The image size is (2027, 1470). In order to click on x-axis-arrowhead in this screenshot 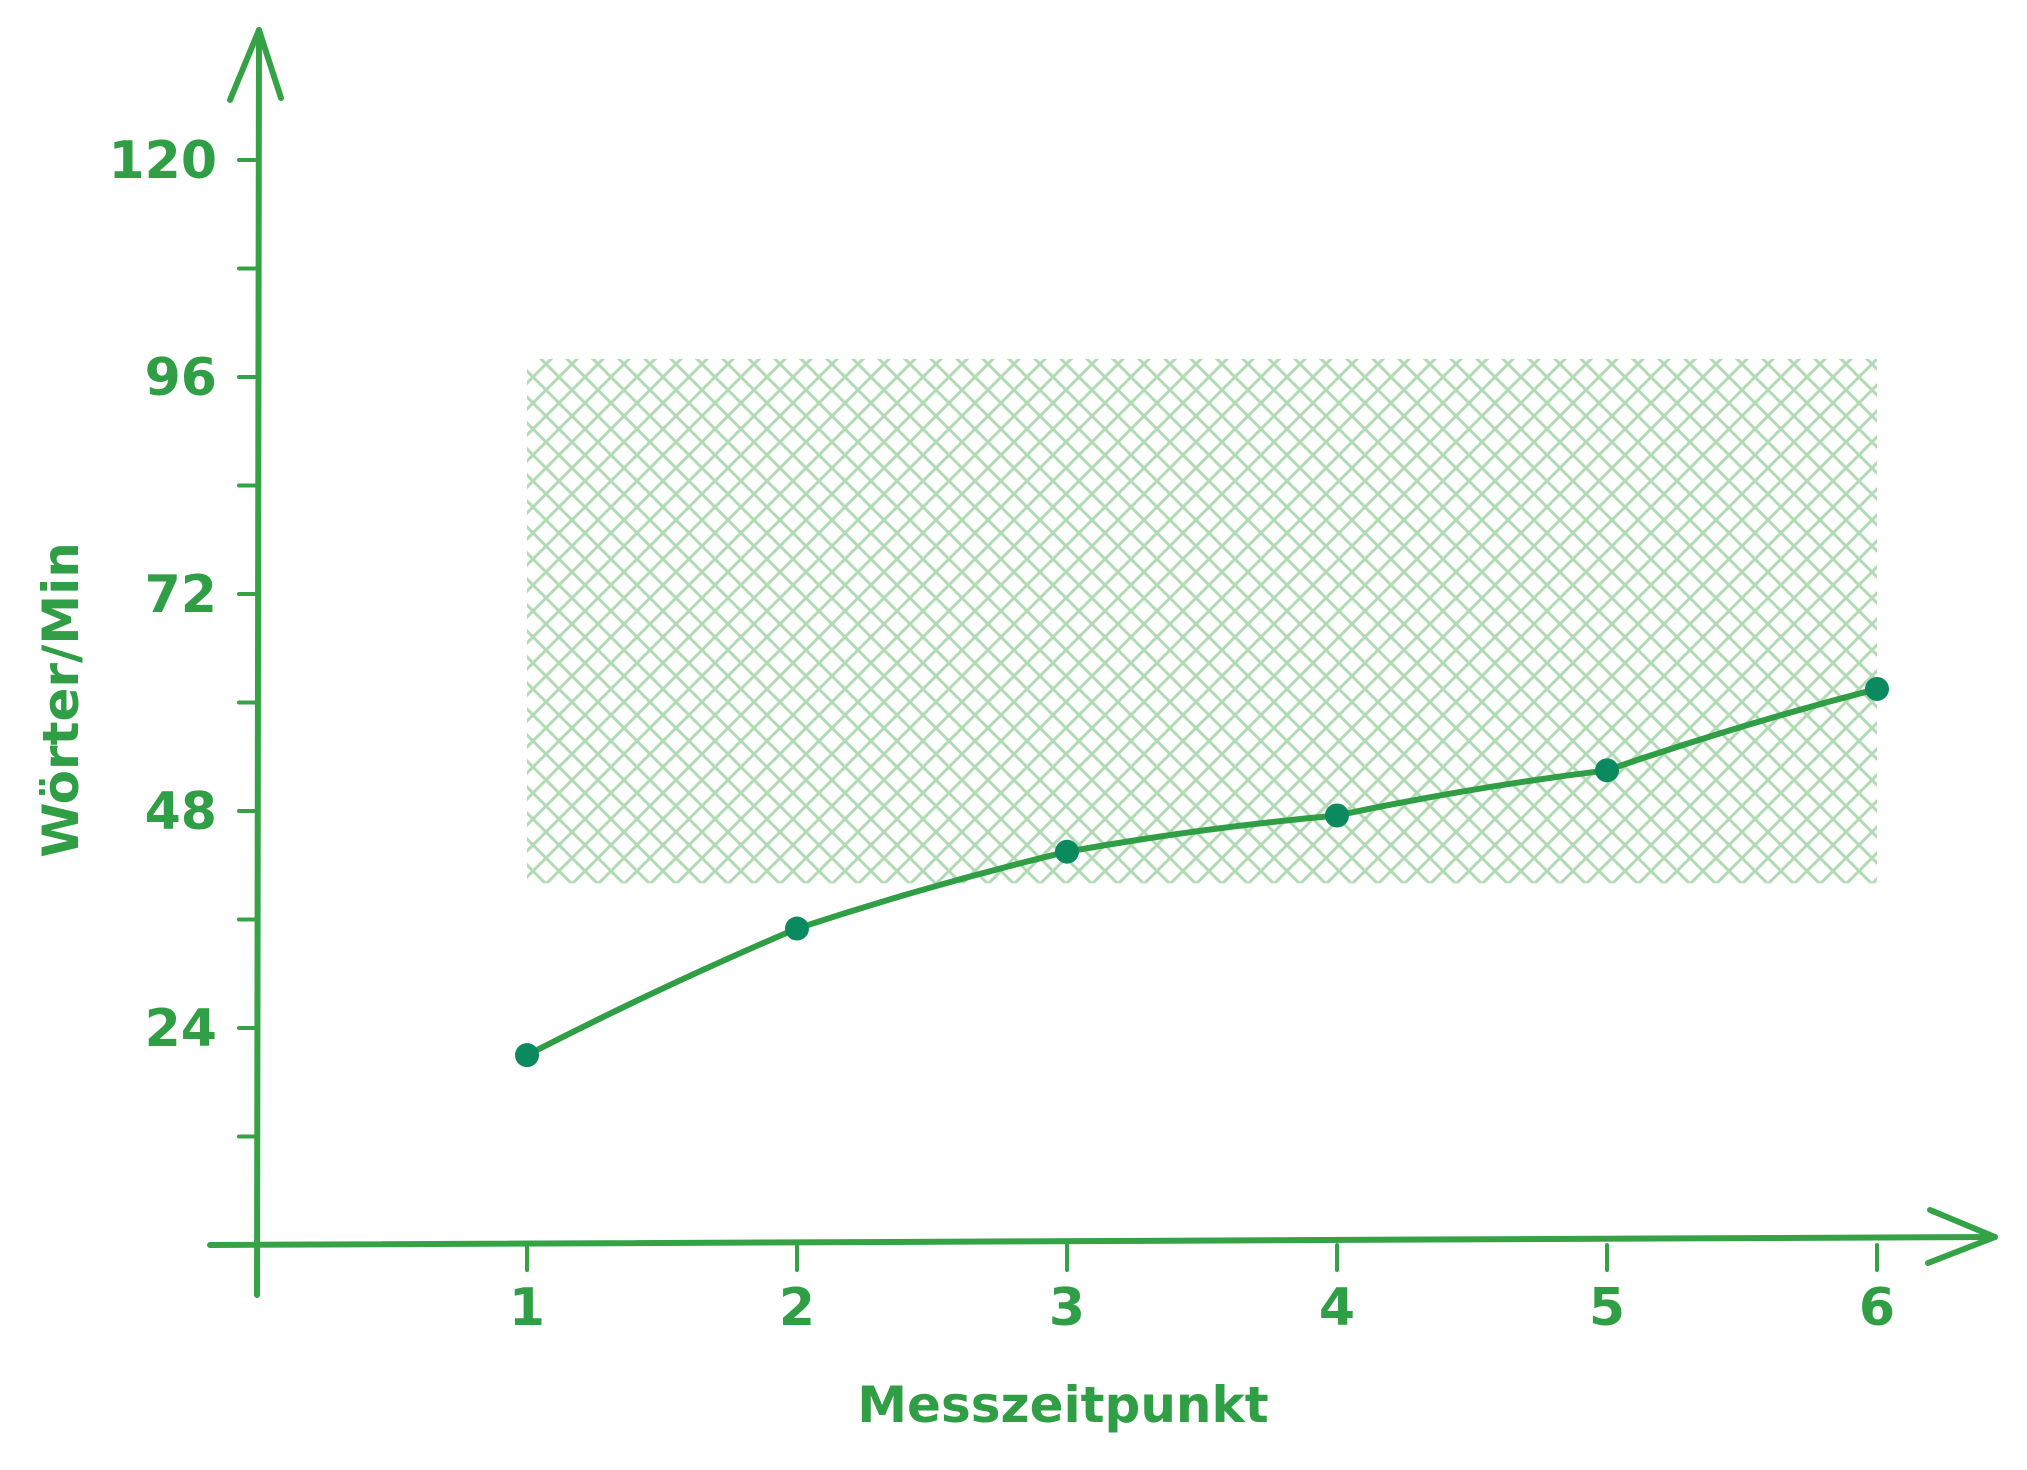, I will do `click(1961, 1236)`.